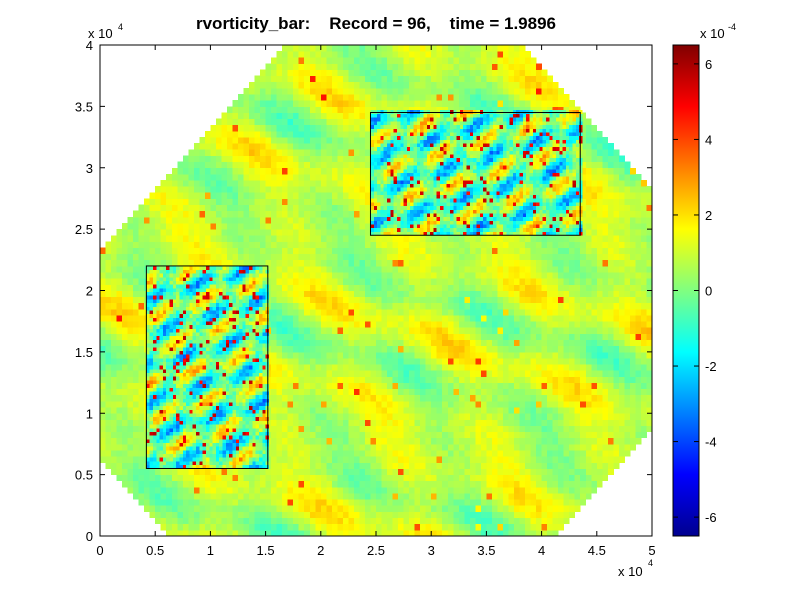  Describe the element at coordinates (541, 550) in the screenshot. I see `x-tick-label: 4` at that location.